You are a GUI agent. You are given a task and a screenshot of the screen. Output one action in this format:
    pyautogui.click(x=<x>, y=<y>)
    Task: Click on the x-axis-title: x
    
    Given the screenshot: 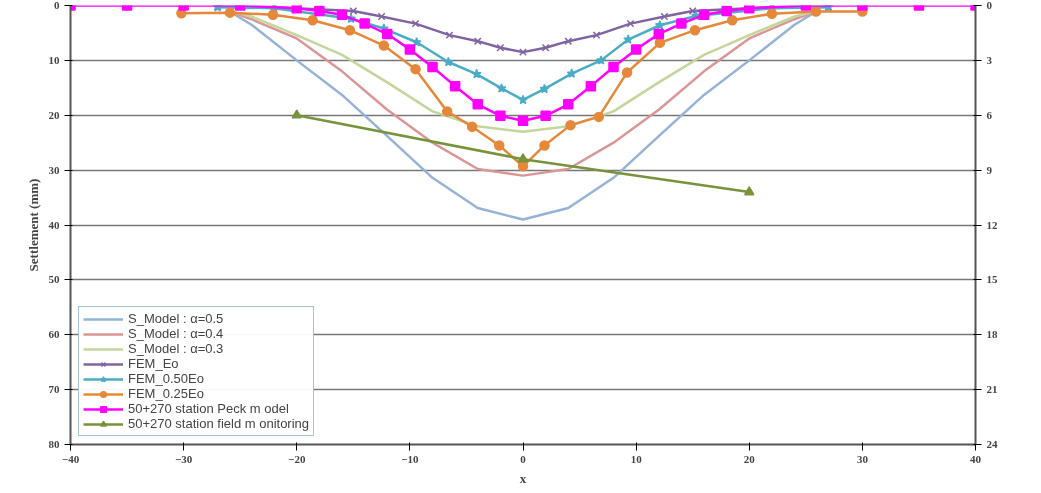 What is the action you would take?
    pyautogui.click(x=523, y=478)
    